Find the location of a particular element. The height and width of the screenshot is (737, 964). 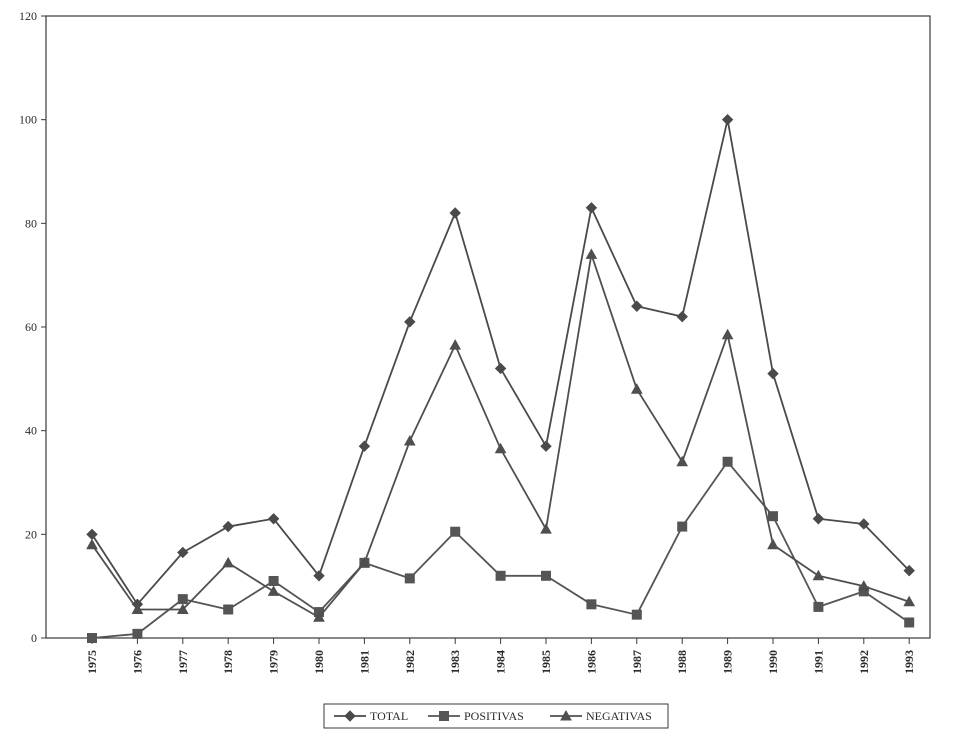

x-tick-label: 1983 is located at coordinates (455, 662).